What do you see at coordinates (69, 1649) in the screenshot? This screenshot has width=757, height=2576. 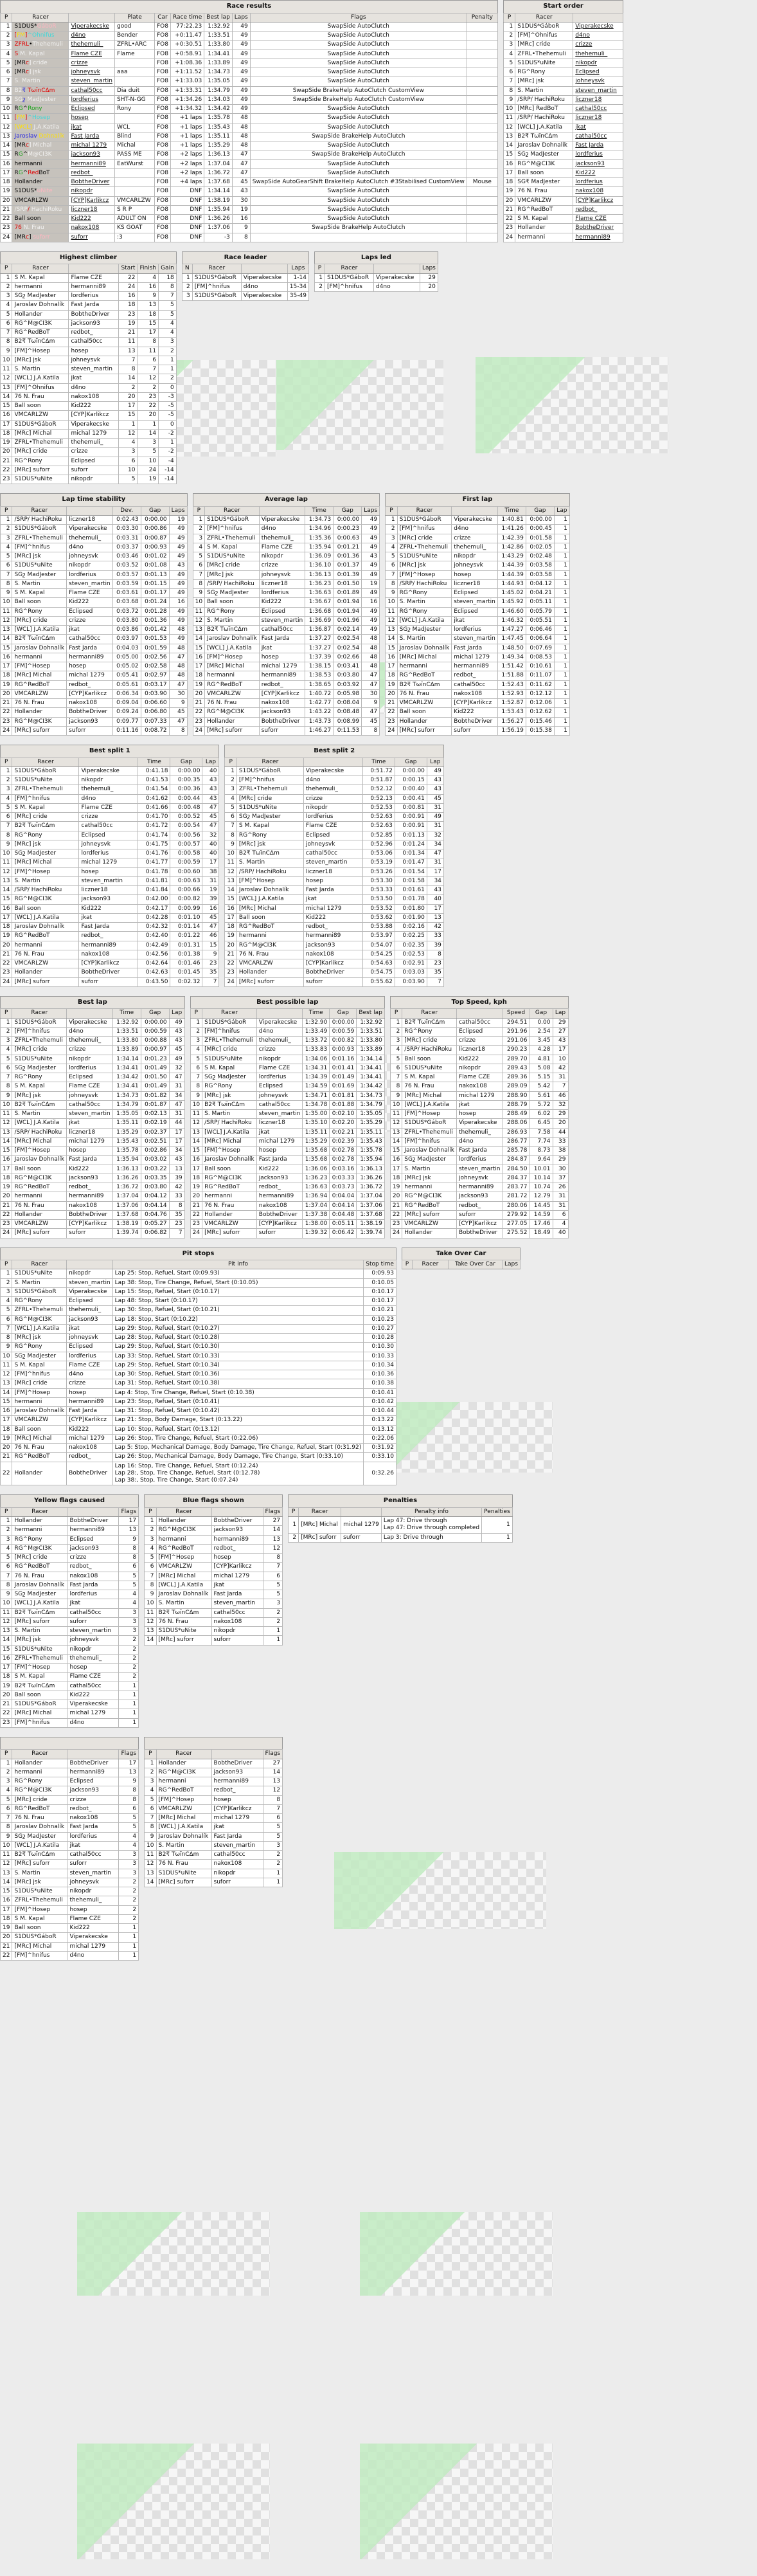 I see `table-row: 15 S1DUS*uNite nikopdr 2` at bounding box center [69, 1649].